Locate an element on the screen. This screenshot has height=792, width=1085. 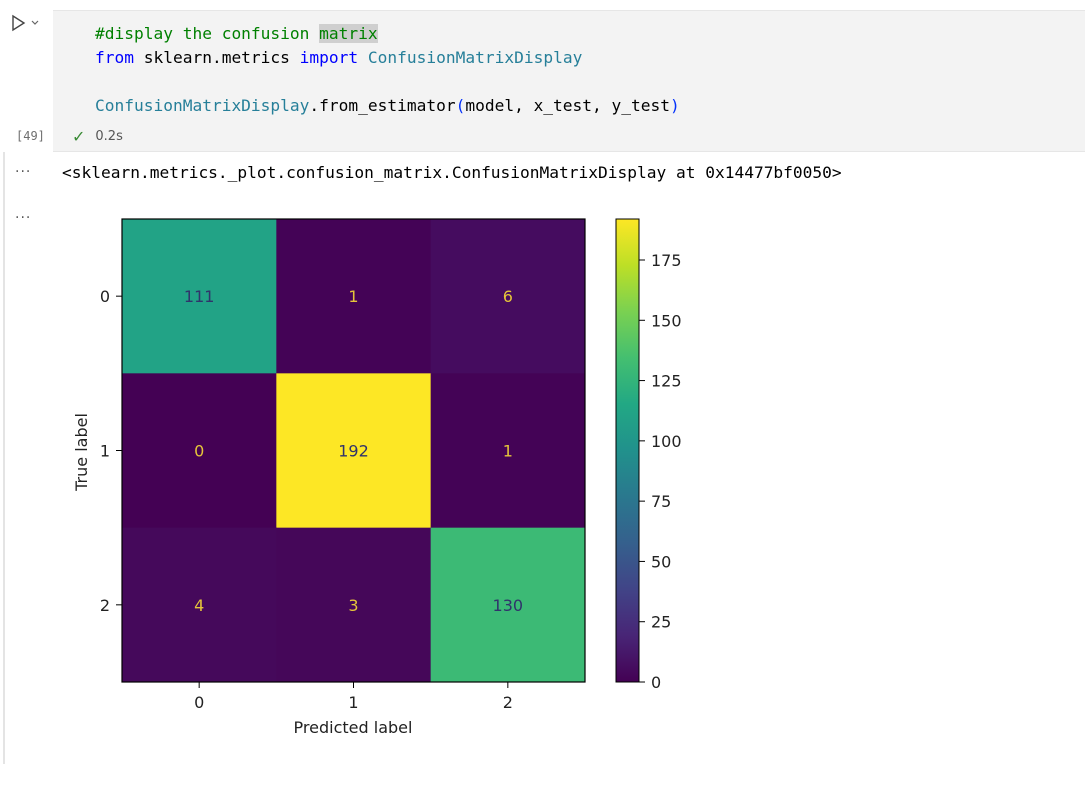
close-paren: ) is located at coordinates (675, 105).